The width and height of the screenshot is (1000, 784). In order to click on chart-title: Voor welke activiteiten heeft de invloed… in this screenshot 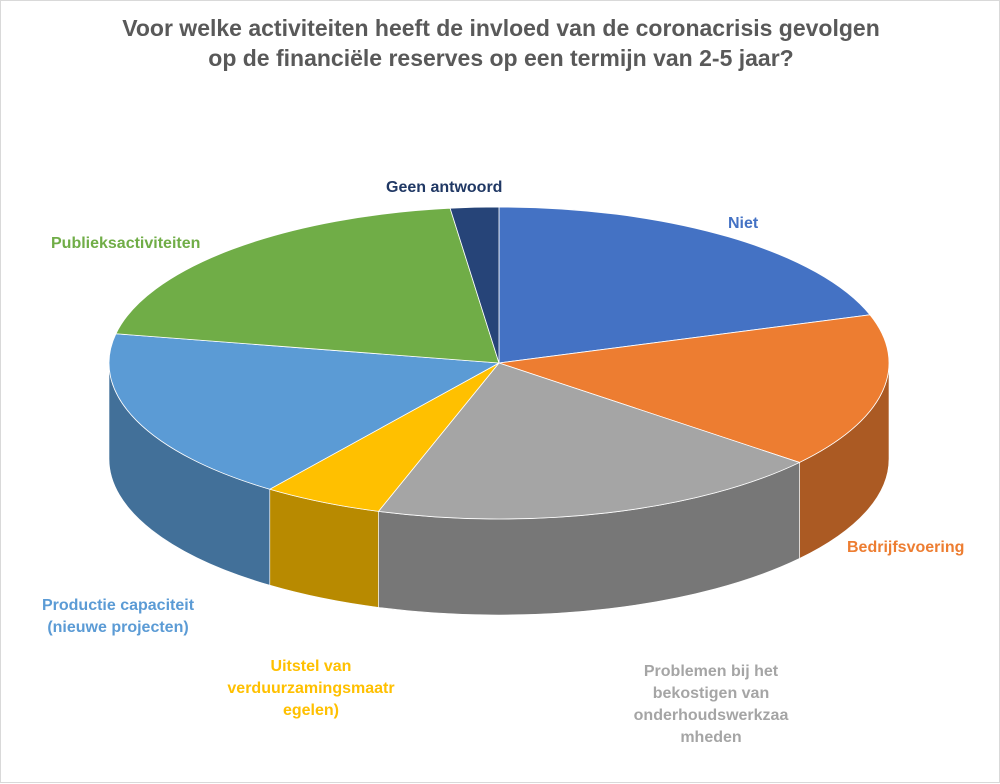, I will do `click(500, 43)`.